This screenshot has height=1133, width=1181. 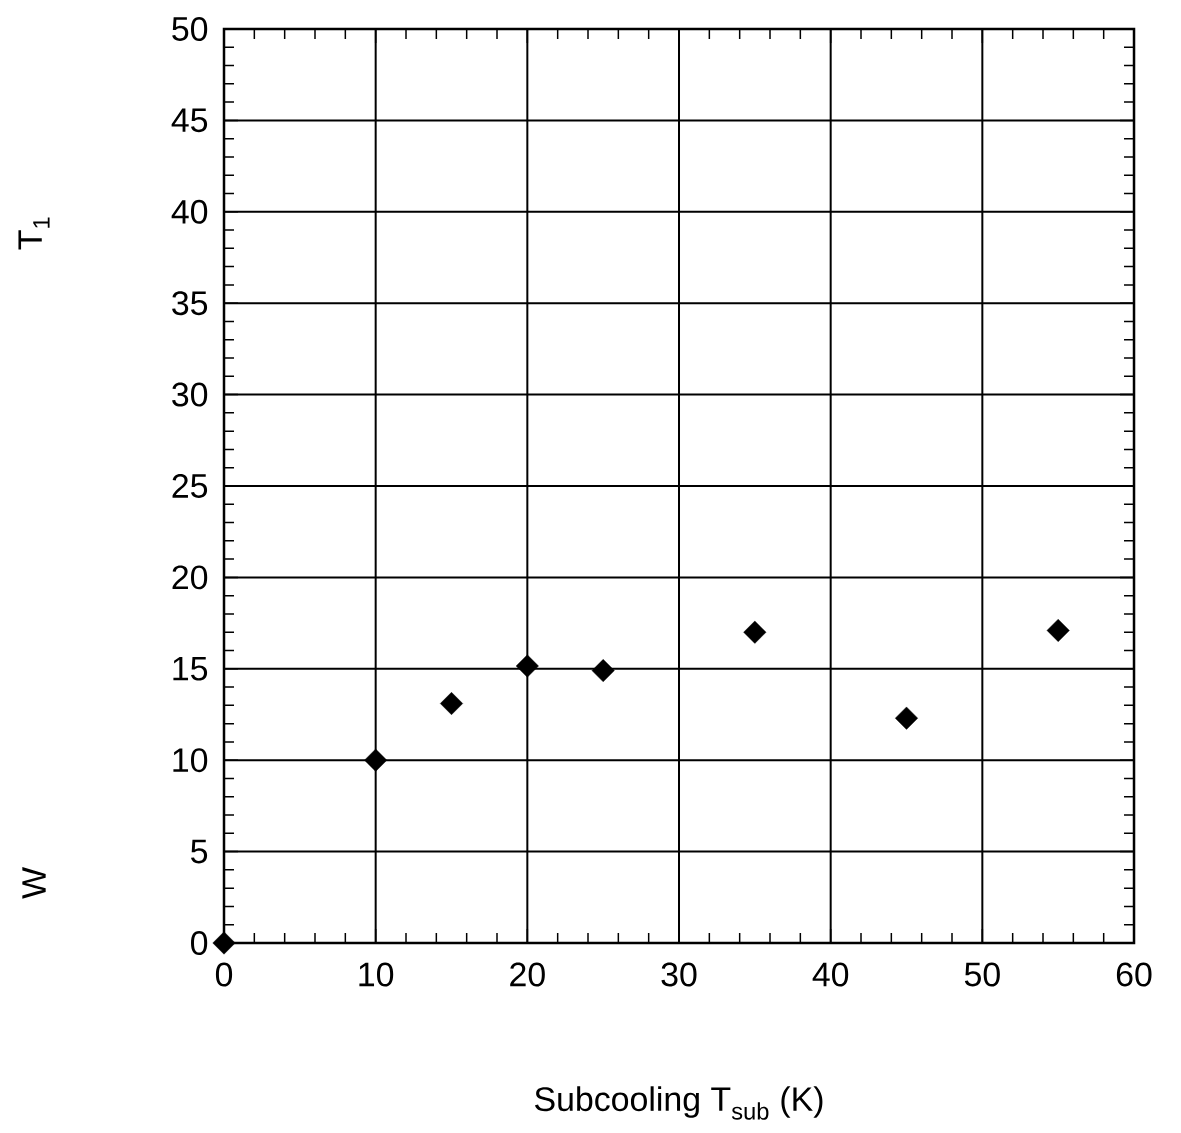 I want to click on y-tick-label: 0, so click(x=199, y=942).